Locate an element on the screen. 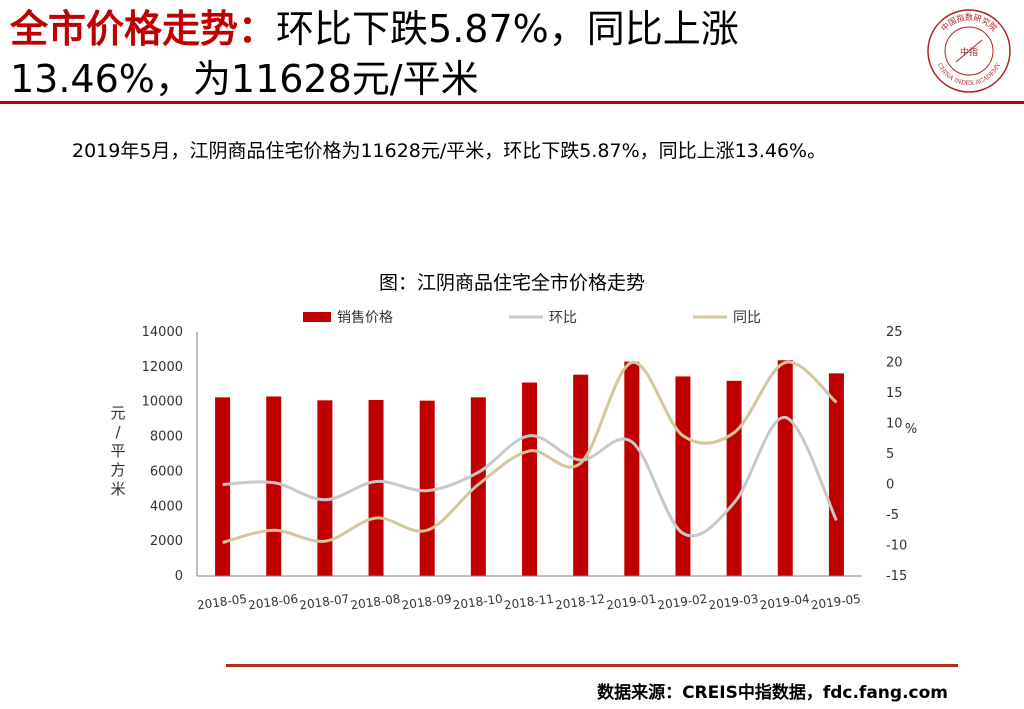  y-axis-label-char: 米 is located at coordinates (117, 489).